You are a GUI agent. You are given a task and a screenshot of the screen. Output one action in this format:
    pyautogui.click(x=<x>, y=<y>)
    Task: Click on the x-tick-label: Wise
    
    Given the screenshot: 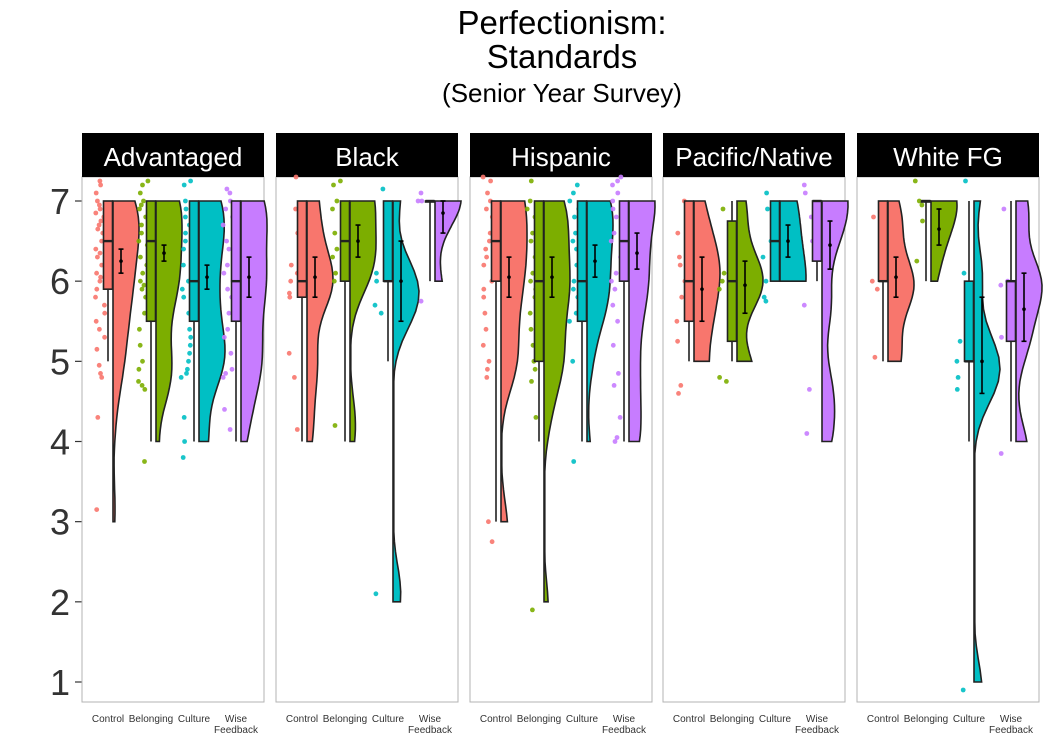 What is the action you would take?
    pyautogui.click(x=430, y=719)
    